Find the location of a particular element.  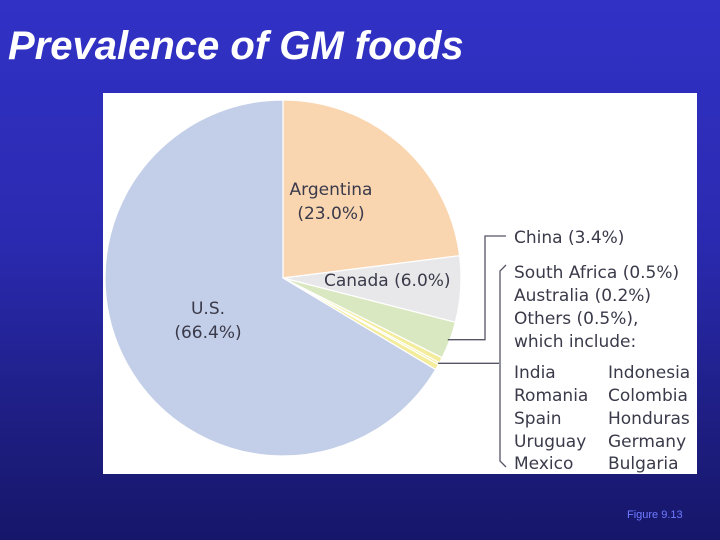

label-us-name: U.S. is located at coordinates (208, 309).